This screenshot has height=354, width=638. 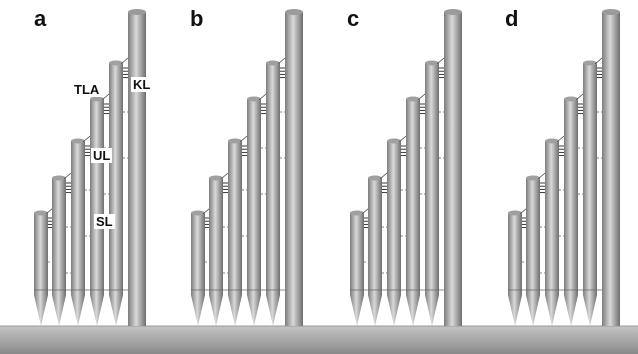 What do you see at coordinates (102, 155) in the screenshot?
I see `callout-ul: UL` at bounding box center [102, 155].